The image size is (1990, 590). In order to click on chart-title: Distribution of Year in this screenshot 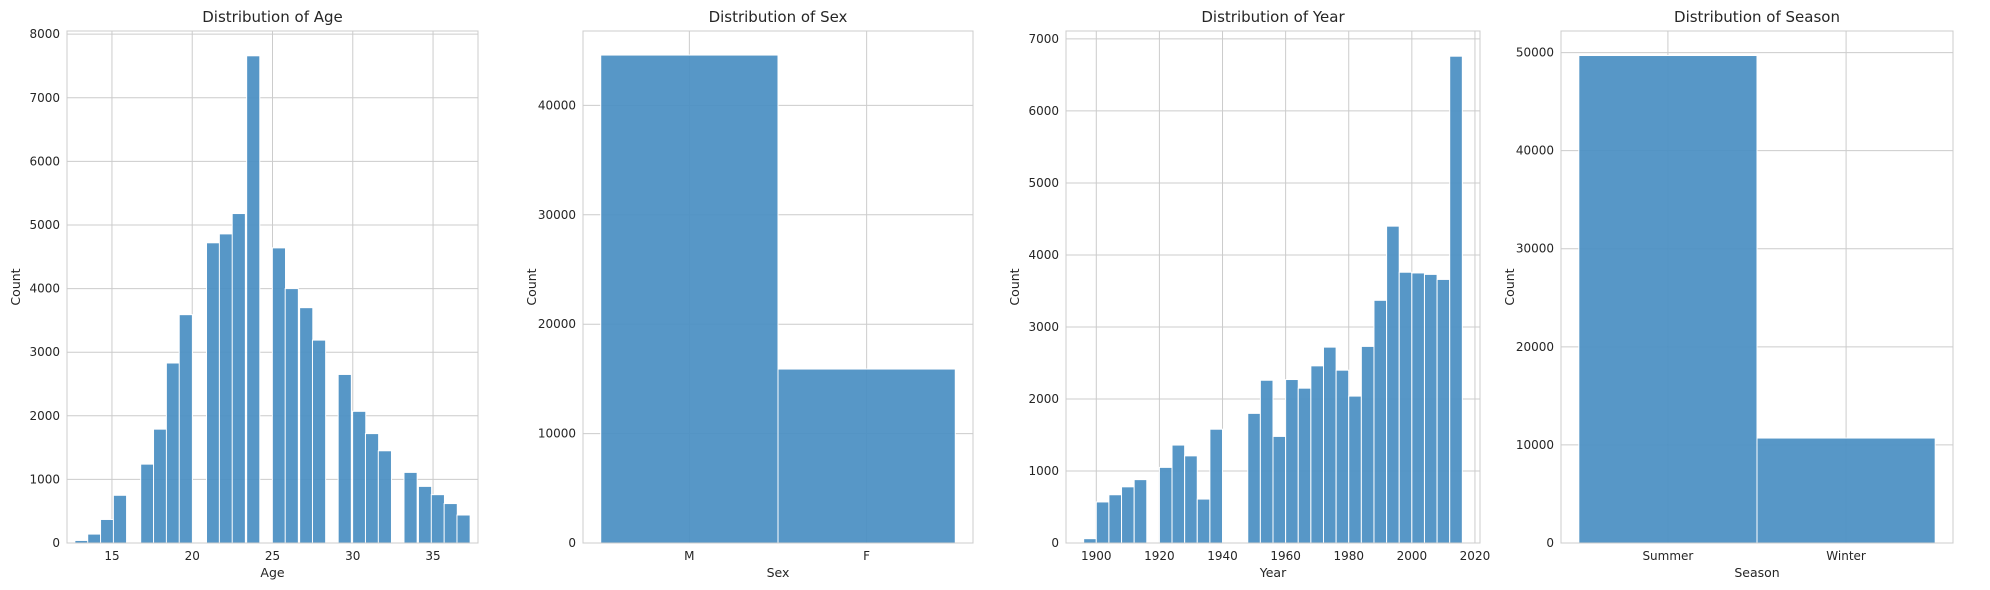, I will do `click(1273, 17)`.